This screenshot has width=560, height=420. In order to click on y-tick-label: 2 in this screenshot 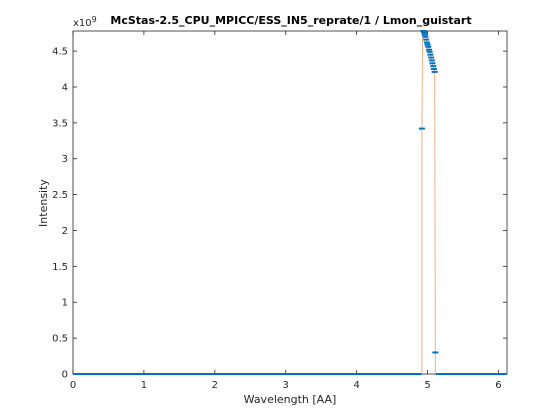, I will do `click(65, 231)`.